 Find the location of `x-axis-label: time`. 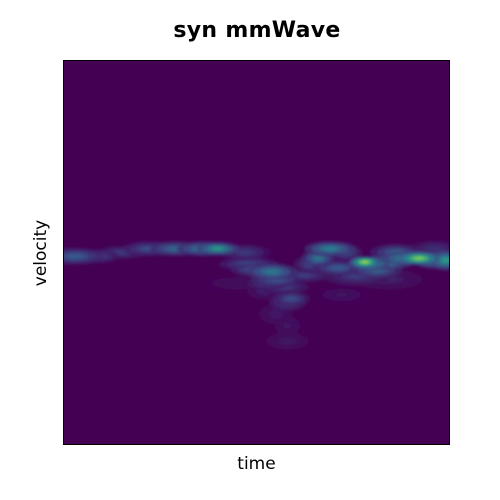

x-axis-label: time is located at coordinates (256, 464).